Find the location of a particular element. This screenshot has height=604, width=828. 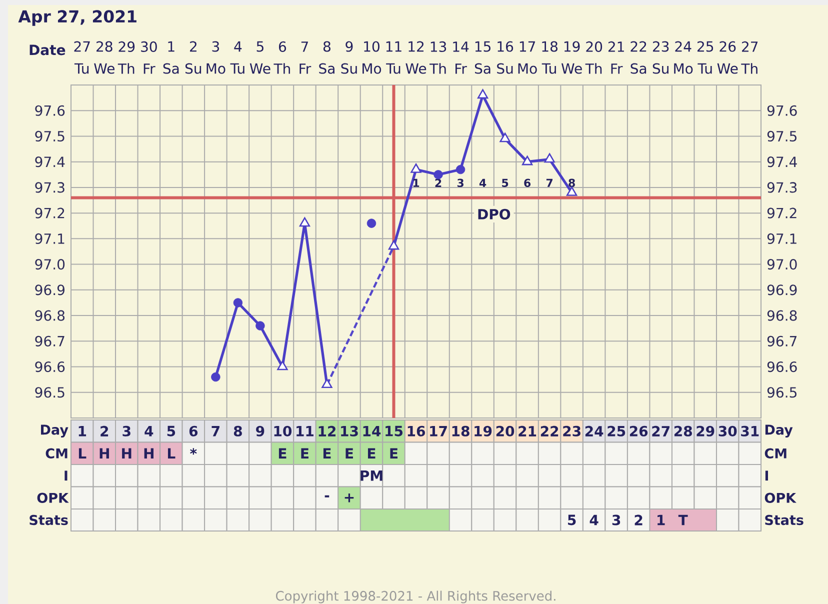

y2-tick-label: 97.0 is located at coordinates (782, 264).